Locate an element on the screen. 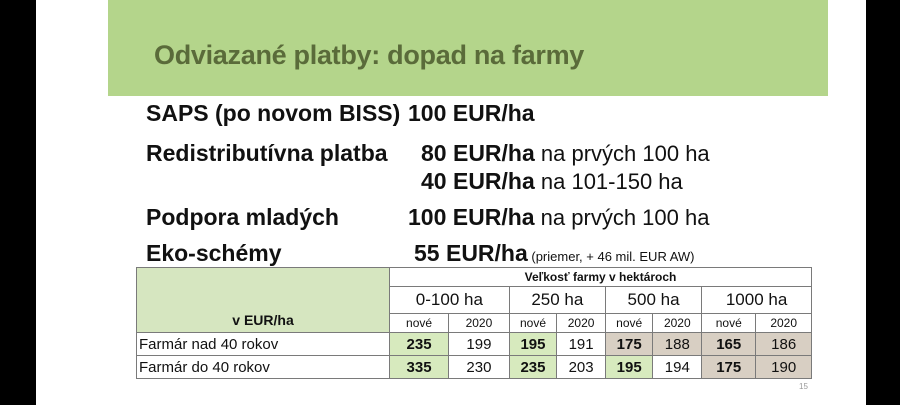 Image resolution: width=900 pixels, height=405 pixels. table-corner-label: v EUR/ha is located at coordinates (263, 300).